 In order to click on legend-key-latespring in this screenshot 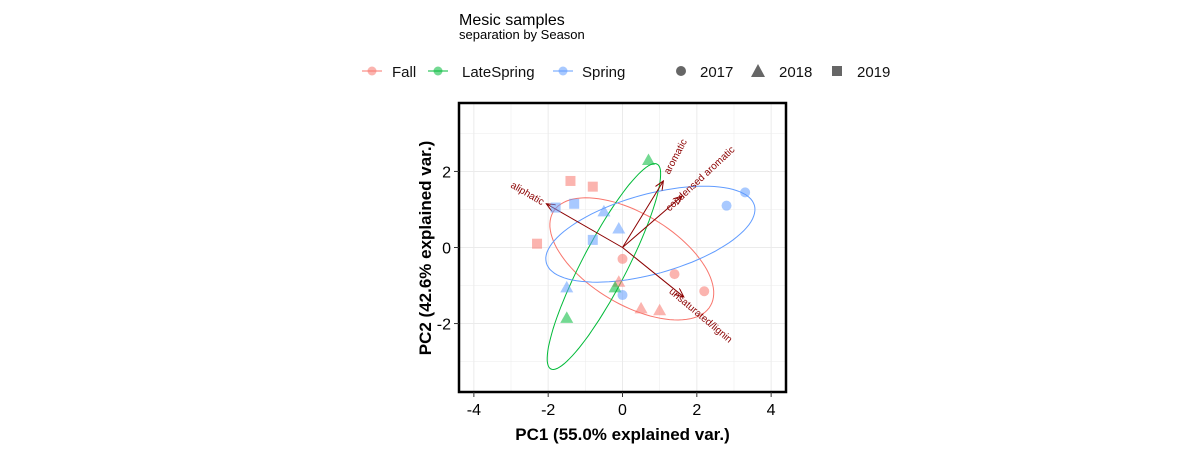, I will do `click(438, 71)`.